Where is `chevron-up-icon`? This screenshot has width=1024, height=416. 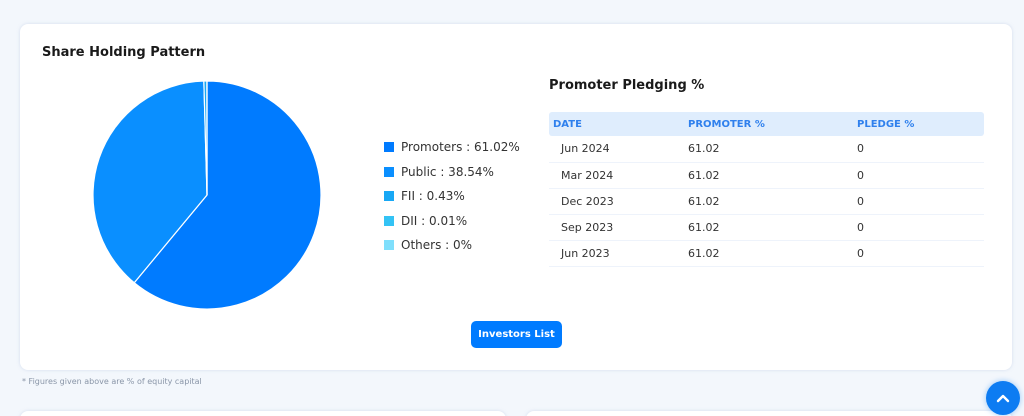
chevron-up-icon is located at coordinates (1003, 398).